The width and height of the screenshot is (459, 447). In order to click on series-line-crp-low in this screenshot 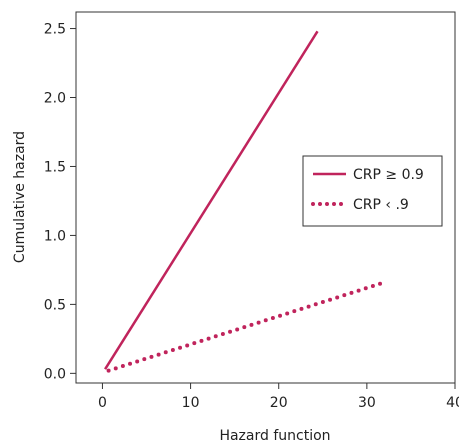, I will do `click(246, 326)`.